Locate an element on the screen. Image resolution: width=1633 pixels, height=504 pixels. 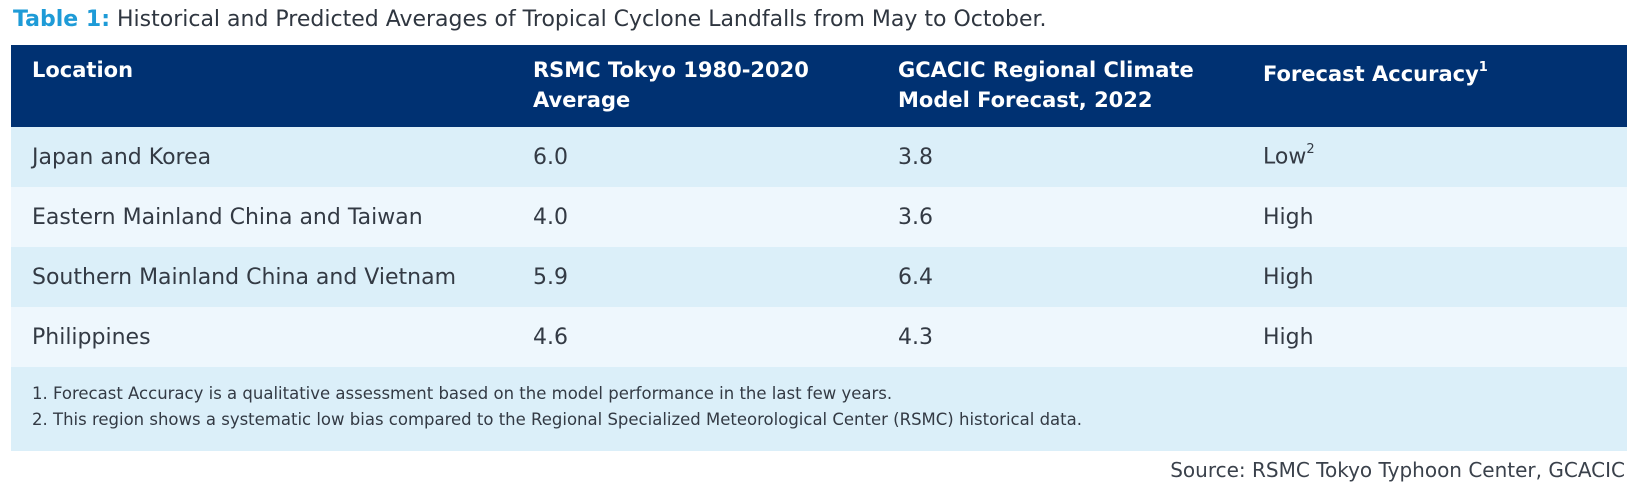
cell-location: Japan and Korea is located at coordinates (122, 157).